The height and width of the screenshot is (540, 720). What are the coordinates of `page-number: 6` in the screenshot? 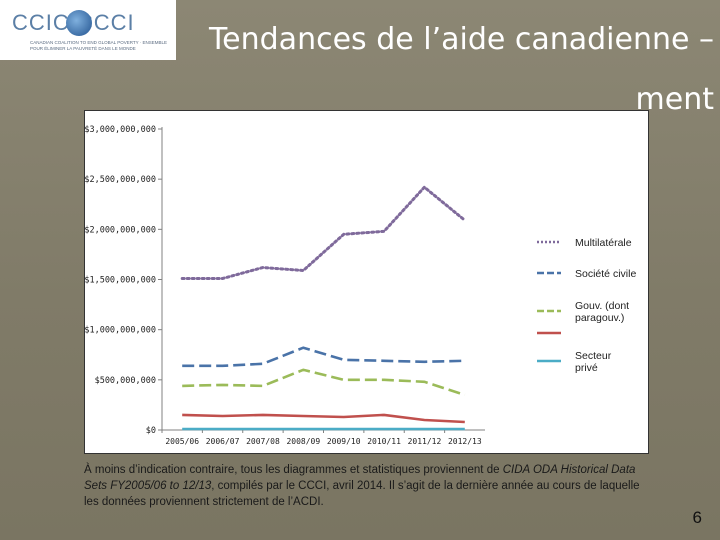 It's located at (697, 517).